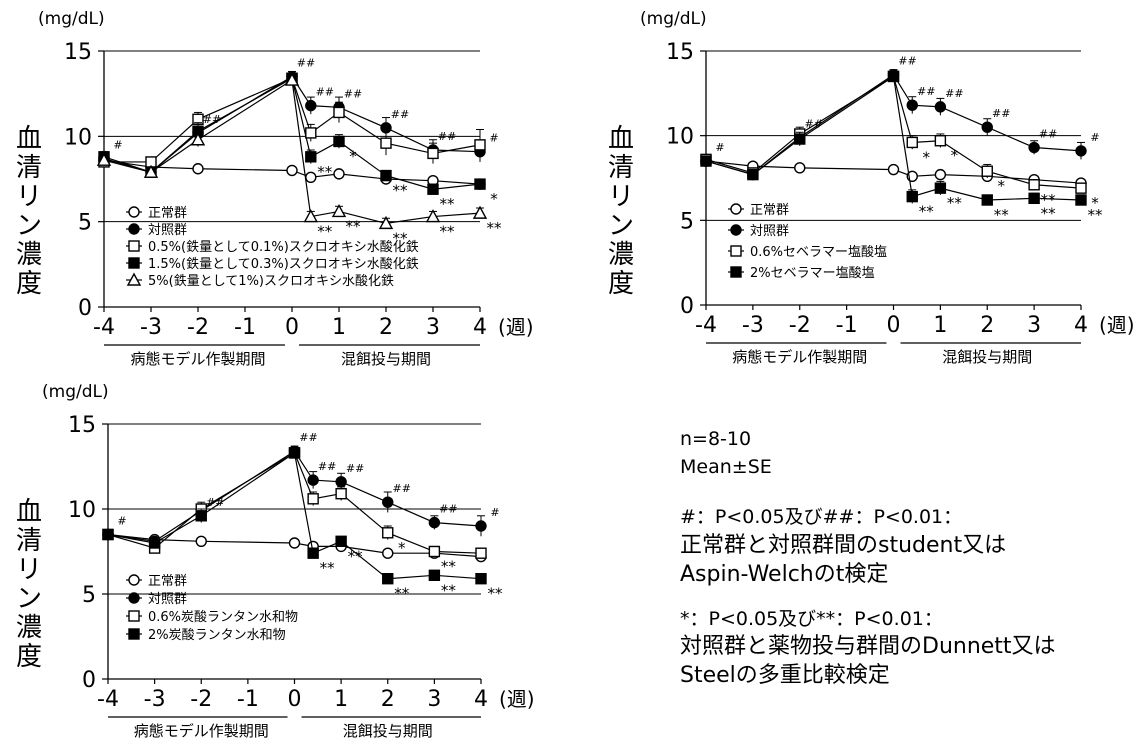 Image resolution: width=1145 pixels, height=744 pixels. I want to click on sample-size-note: n=8-10, so click(716, 439).